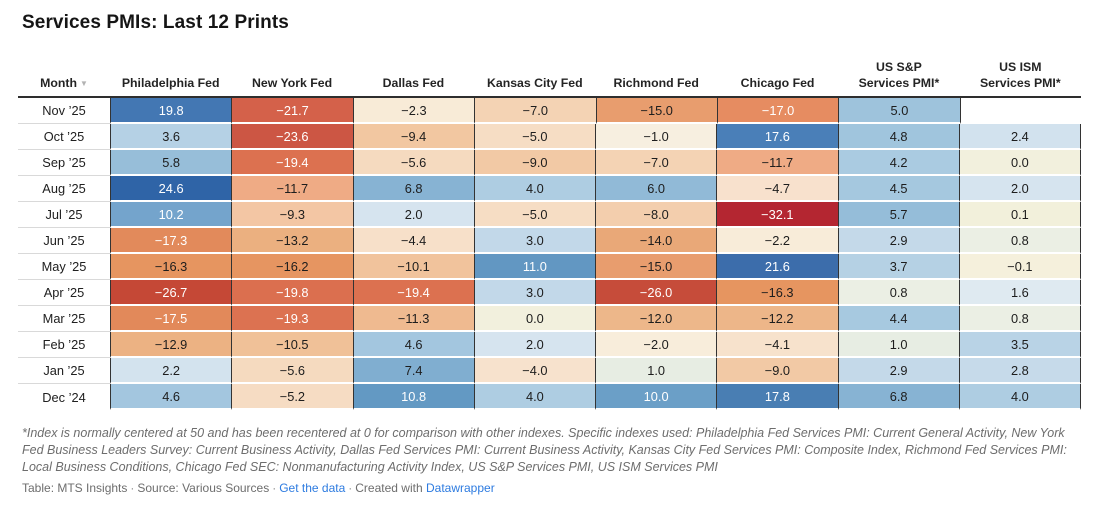  Describe the element at coordinates (312, 487) in the screenshot. I see `get-the-data-link: Get the data` at that location.